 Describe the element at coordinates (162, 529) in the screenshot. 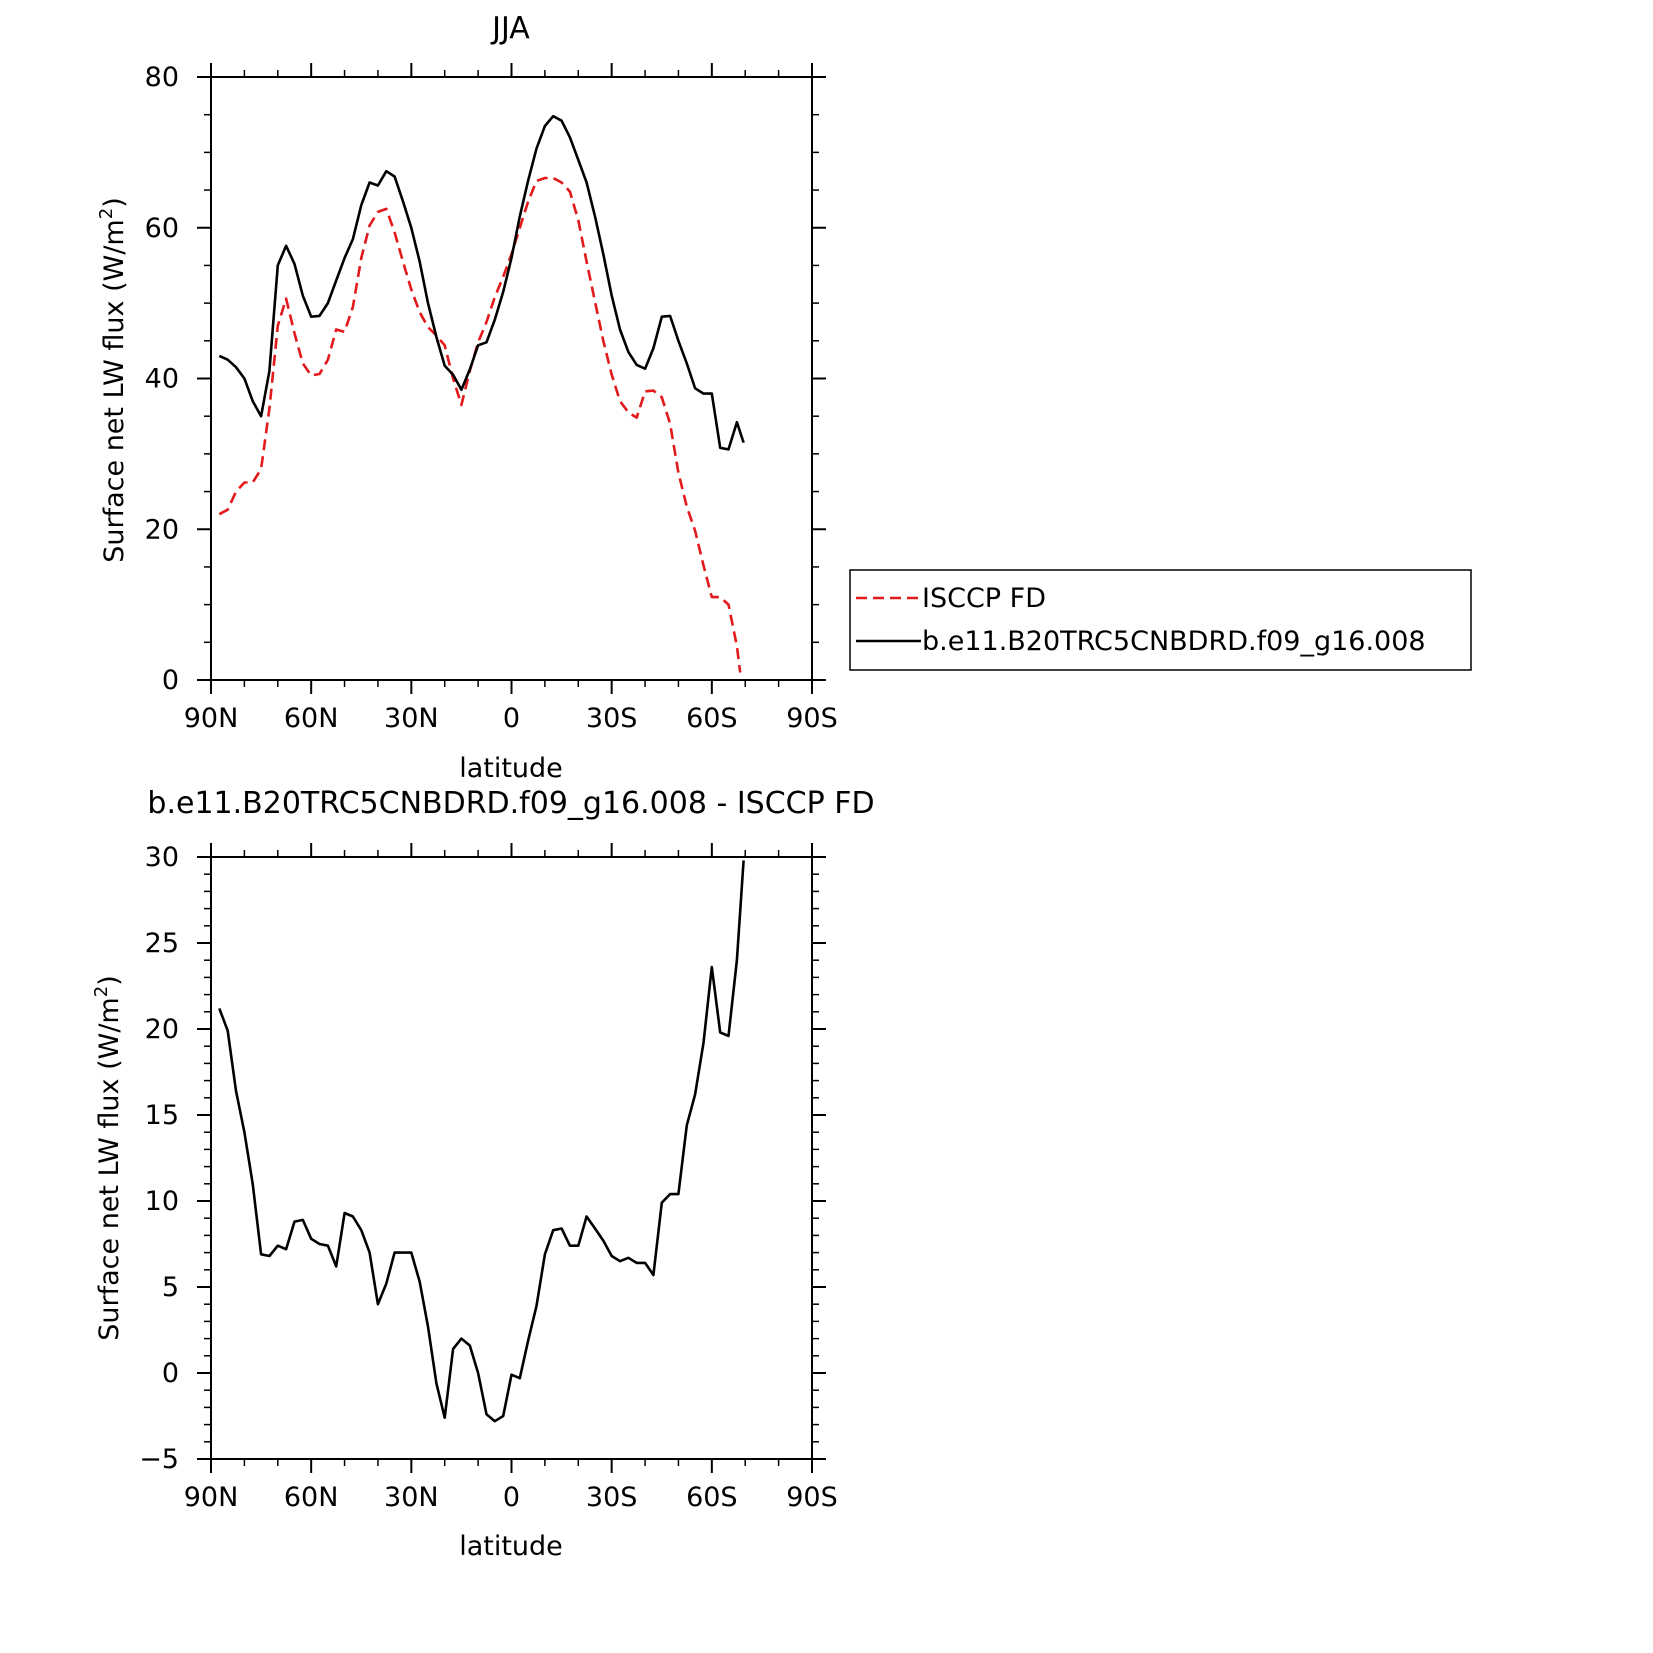

I see `top-y-tick-label: 20` at that location.